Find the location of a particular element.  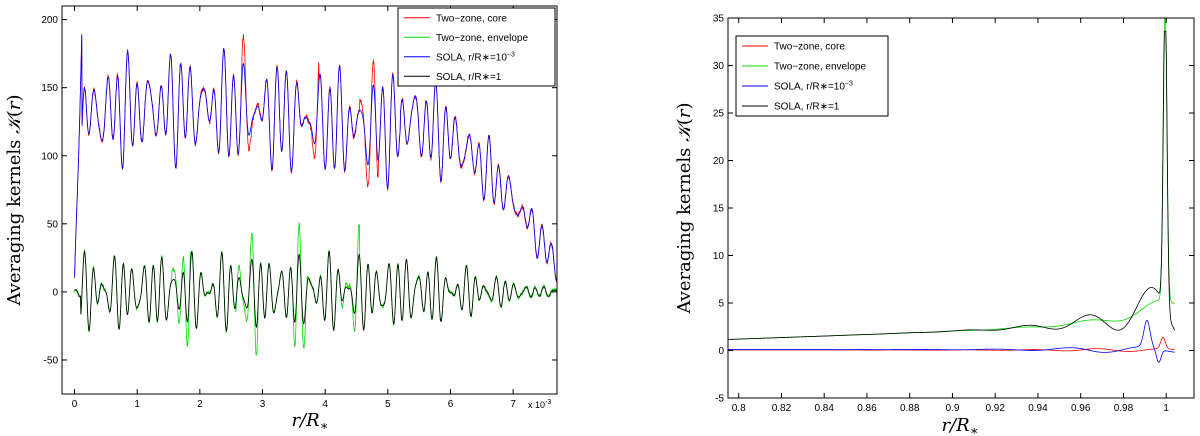

left-y-axis-label: Averaging kernels 𝒦(r) is located at coordinates (14, 200).